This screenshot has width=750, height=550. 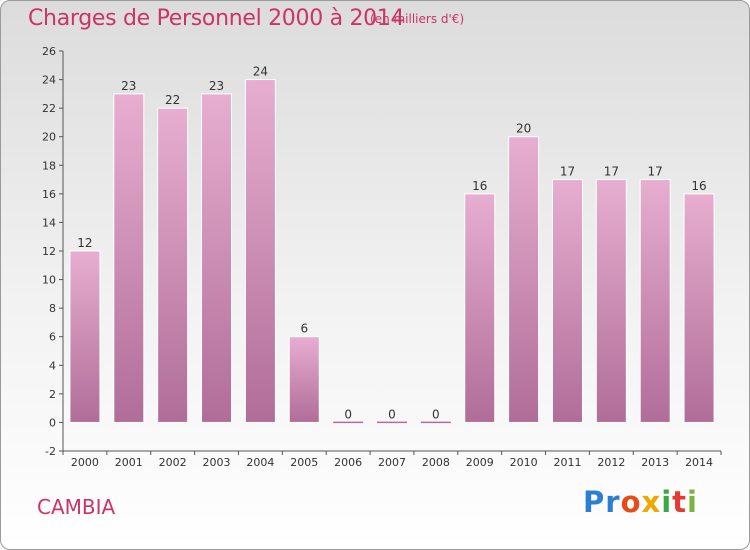 What do you see at coordinates (304, 462) in the screenshot?
I see `x-tick-label: 2005` at bounding box center [304, 462].